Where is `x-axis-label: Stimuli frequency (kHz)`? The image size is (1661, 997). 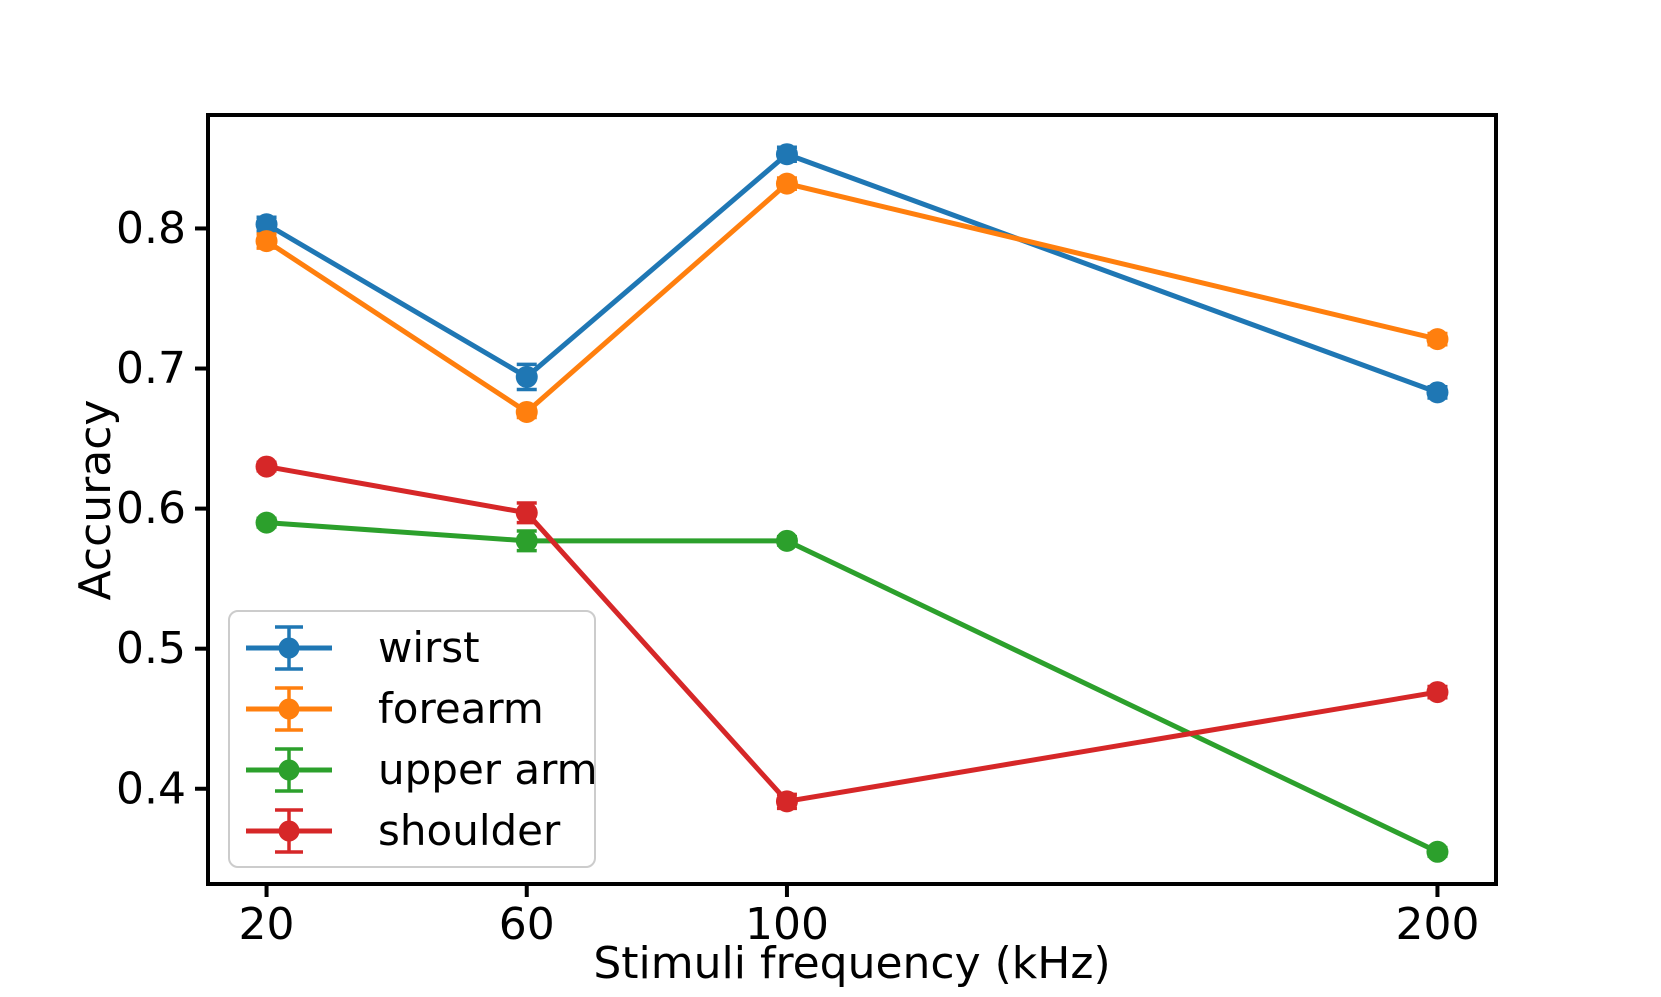 x-axis-label: Stimuli frequency (kHz) is located at coordinates (852, 963).